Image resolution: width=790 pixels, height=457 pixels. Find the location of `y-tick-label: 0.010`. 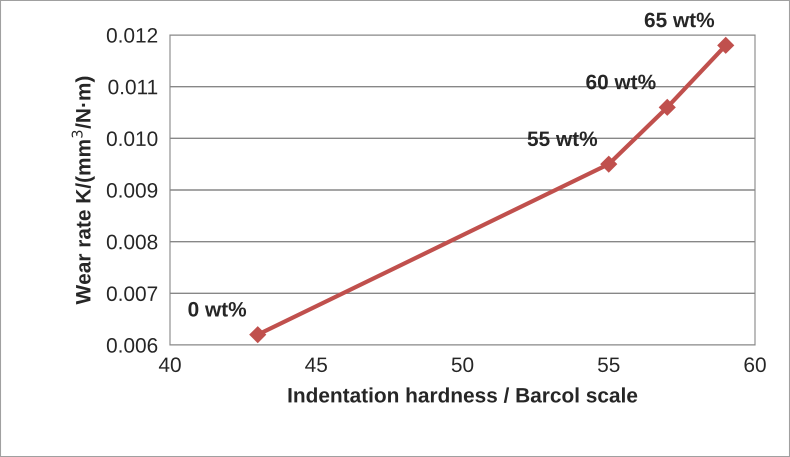

y-tick-label: 0.010 is located at coordinates (132, 138).